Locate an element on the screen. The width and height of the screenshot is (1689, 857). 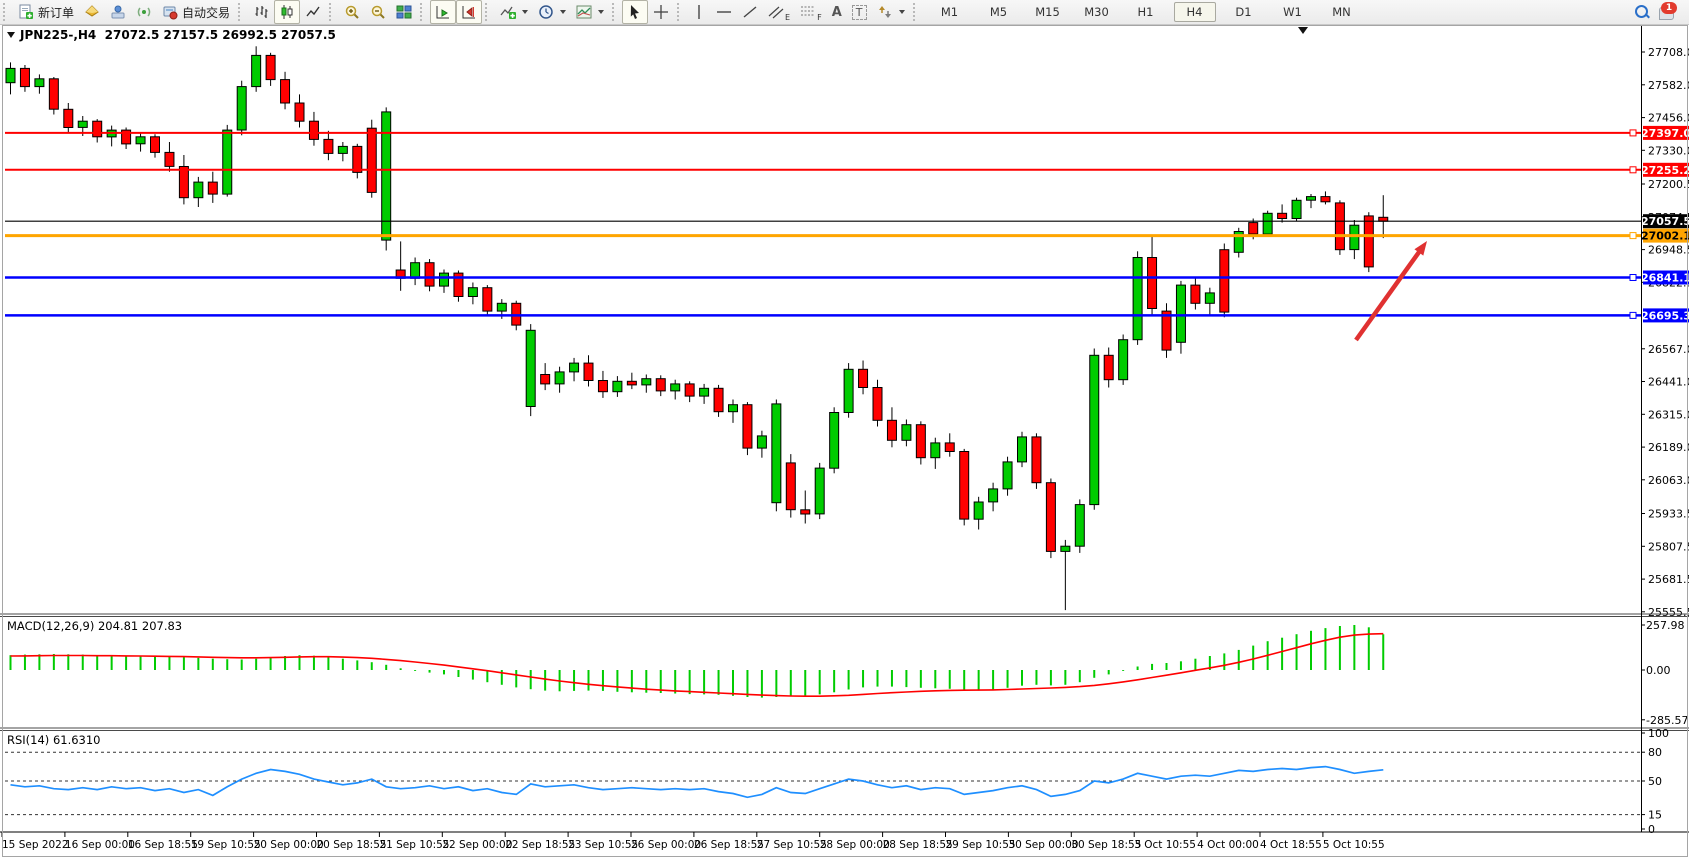
timeframe-toolbar: M1 M5 M15 M30 H1 H4 D1 W1 MN is located at coordinates (1149, 12).